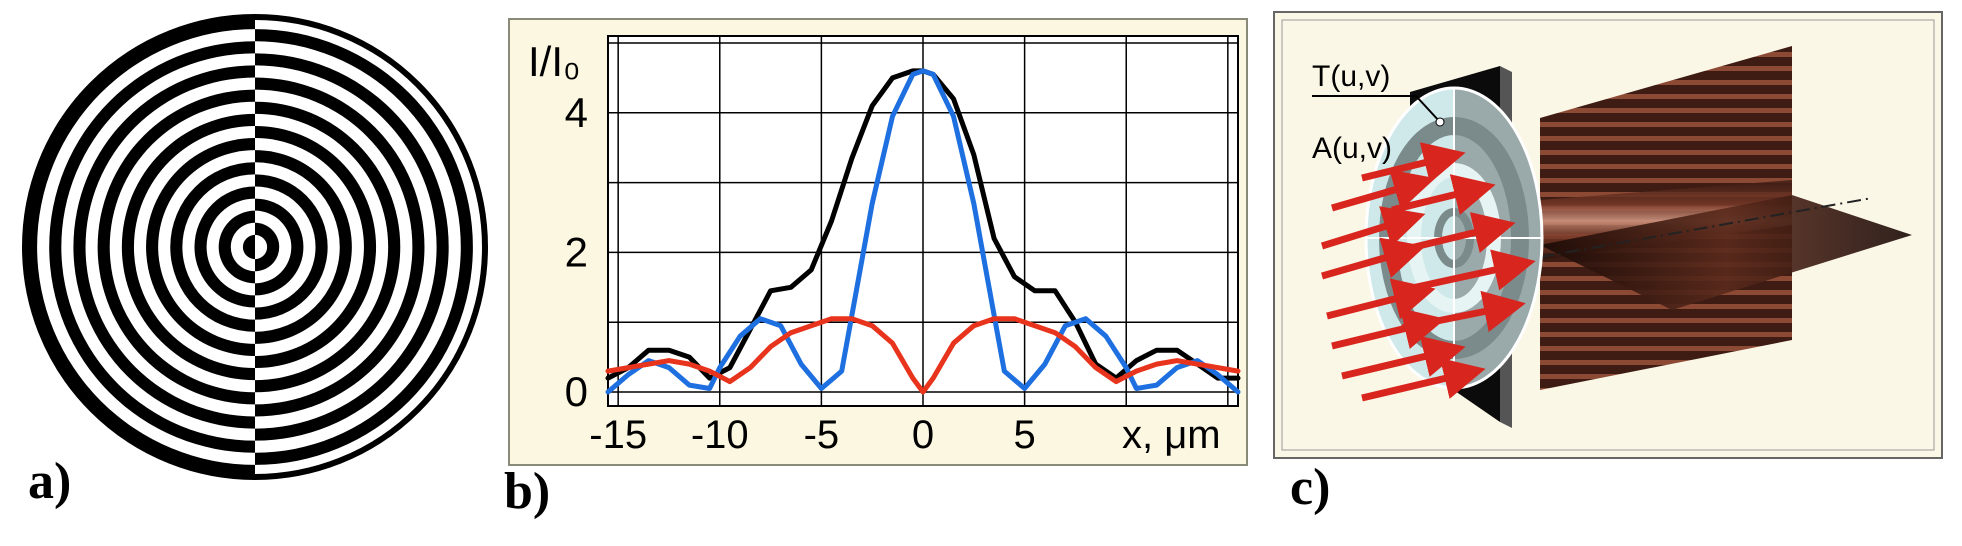 This screenshot has height=546, width=1962. Describe the element at coordinates (1310, 487) in the screenshot. I see `panel-label-c: c)` at that location.